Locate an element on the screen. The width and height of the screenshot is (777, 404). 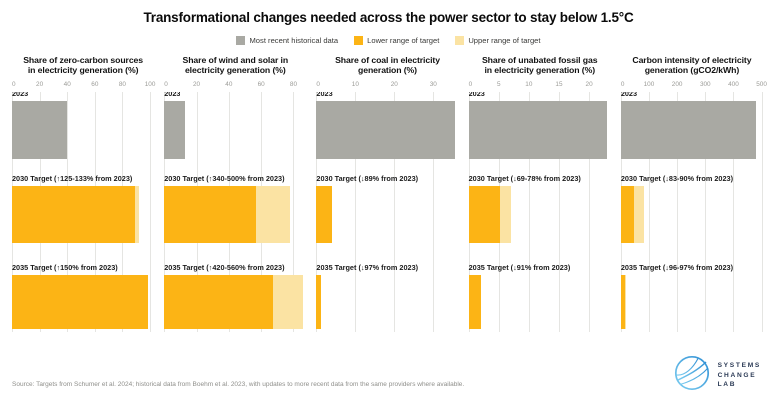
legend-item-upper-target: Upper range of target is located at coordinates (498, 40).